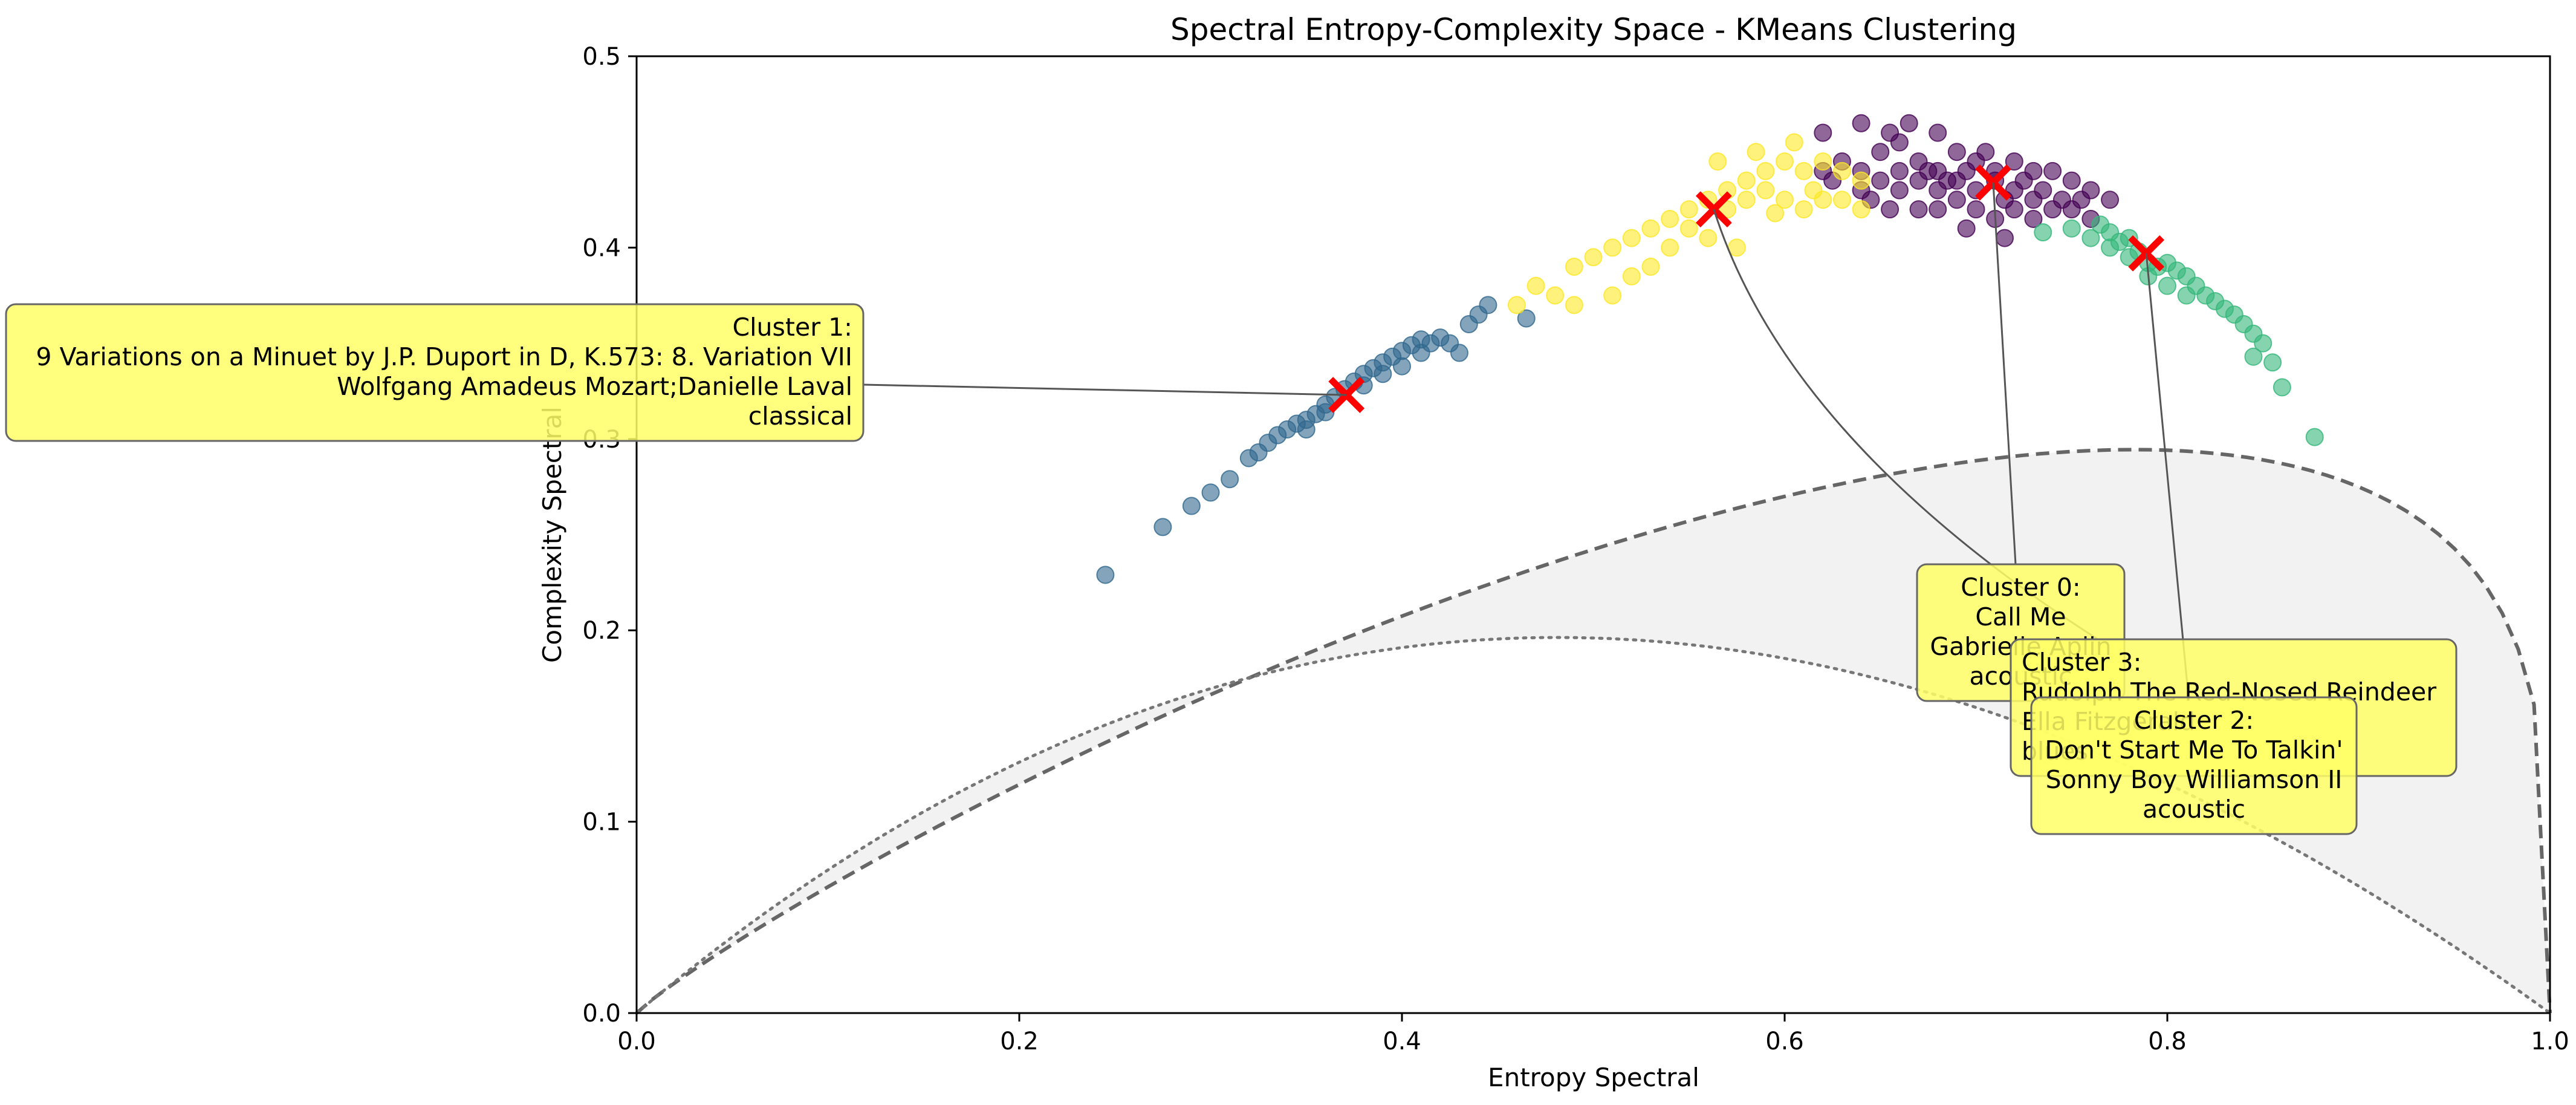 This screenshot has width=2576, height=1105. What do you see at coordinates (1593, 1077) in the screenshot?
I see `x-axis-label: Entropy Spectral` at bounding box center [1593, 1077].